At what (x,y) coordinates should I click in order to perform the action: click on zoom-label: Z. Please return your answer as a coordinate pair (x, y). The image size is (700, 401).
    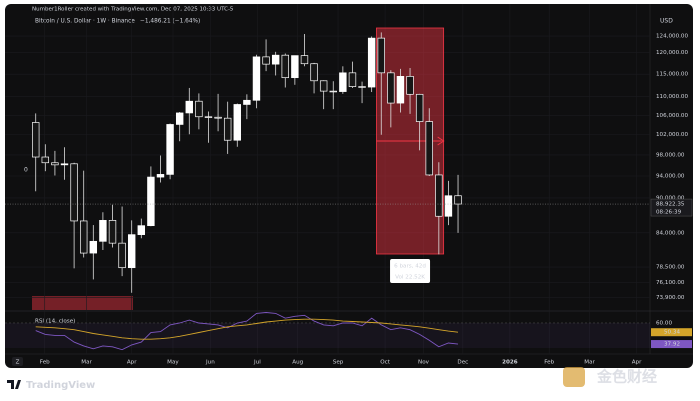
    Looking at the image, I should click on (18, 363).